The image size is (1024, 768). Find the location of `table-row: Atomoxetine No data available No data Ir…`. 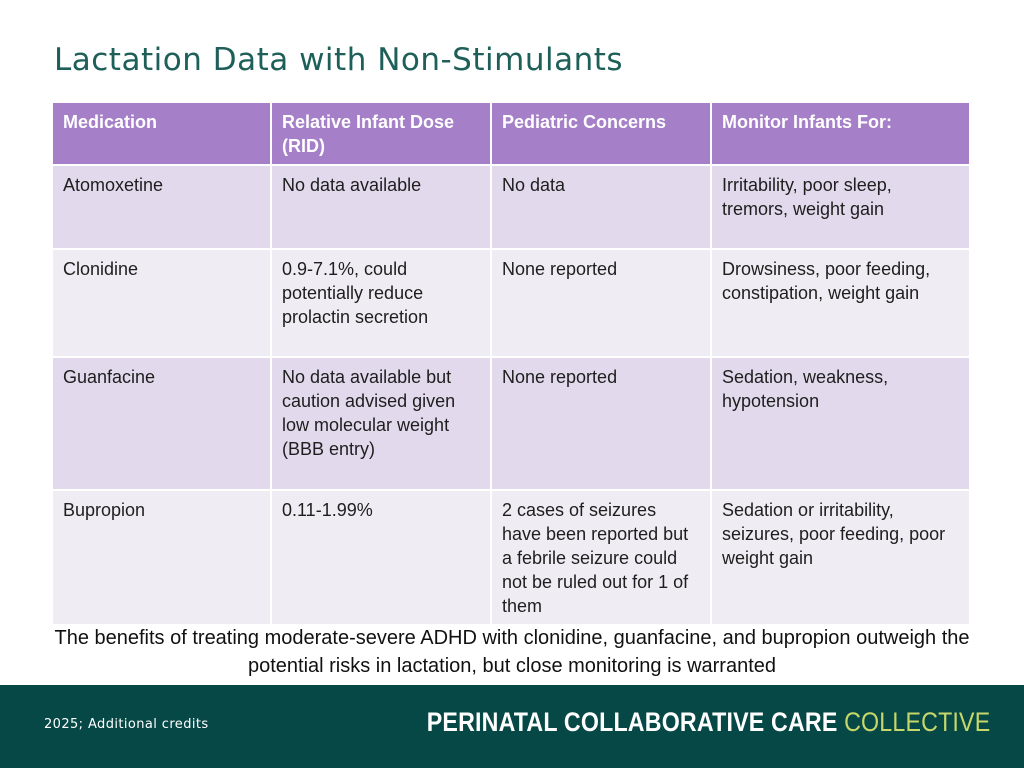

table-row: Atomoxetine No data available No data Ir… is located at coordinates (511, 207).